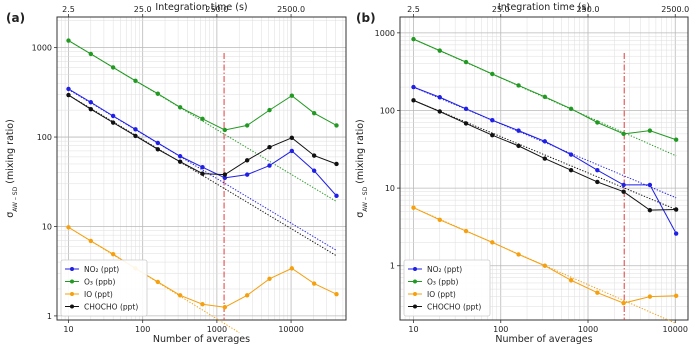 The height and width of the screenshot is (344, 692). What do you see at coordinates (49, 316) in the screenshot?
I see `y-tick-label: 1` at bounding box center [49, 316].